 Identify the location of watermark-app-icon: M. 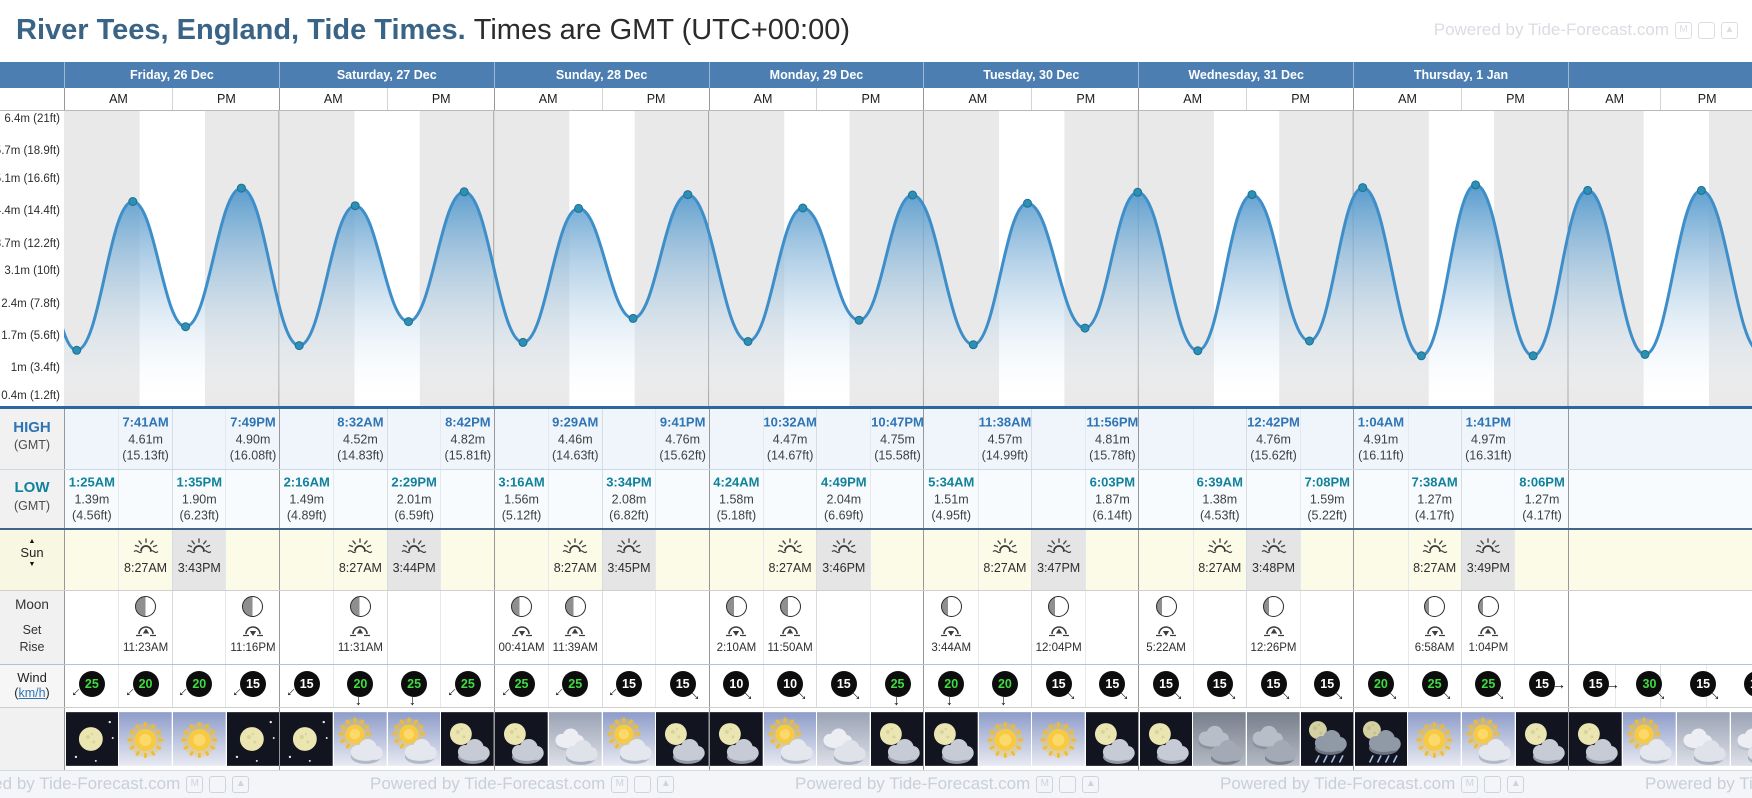
(1683, 30).